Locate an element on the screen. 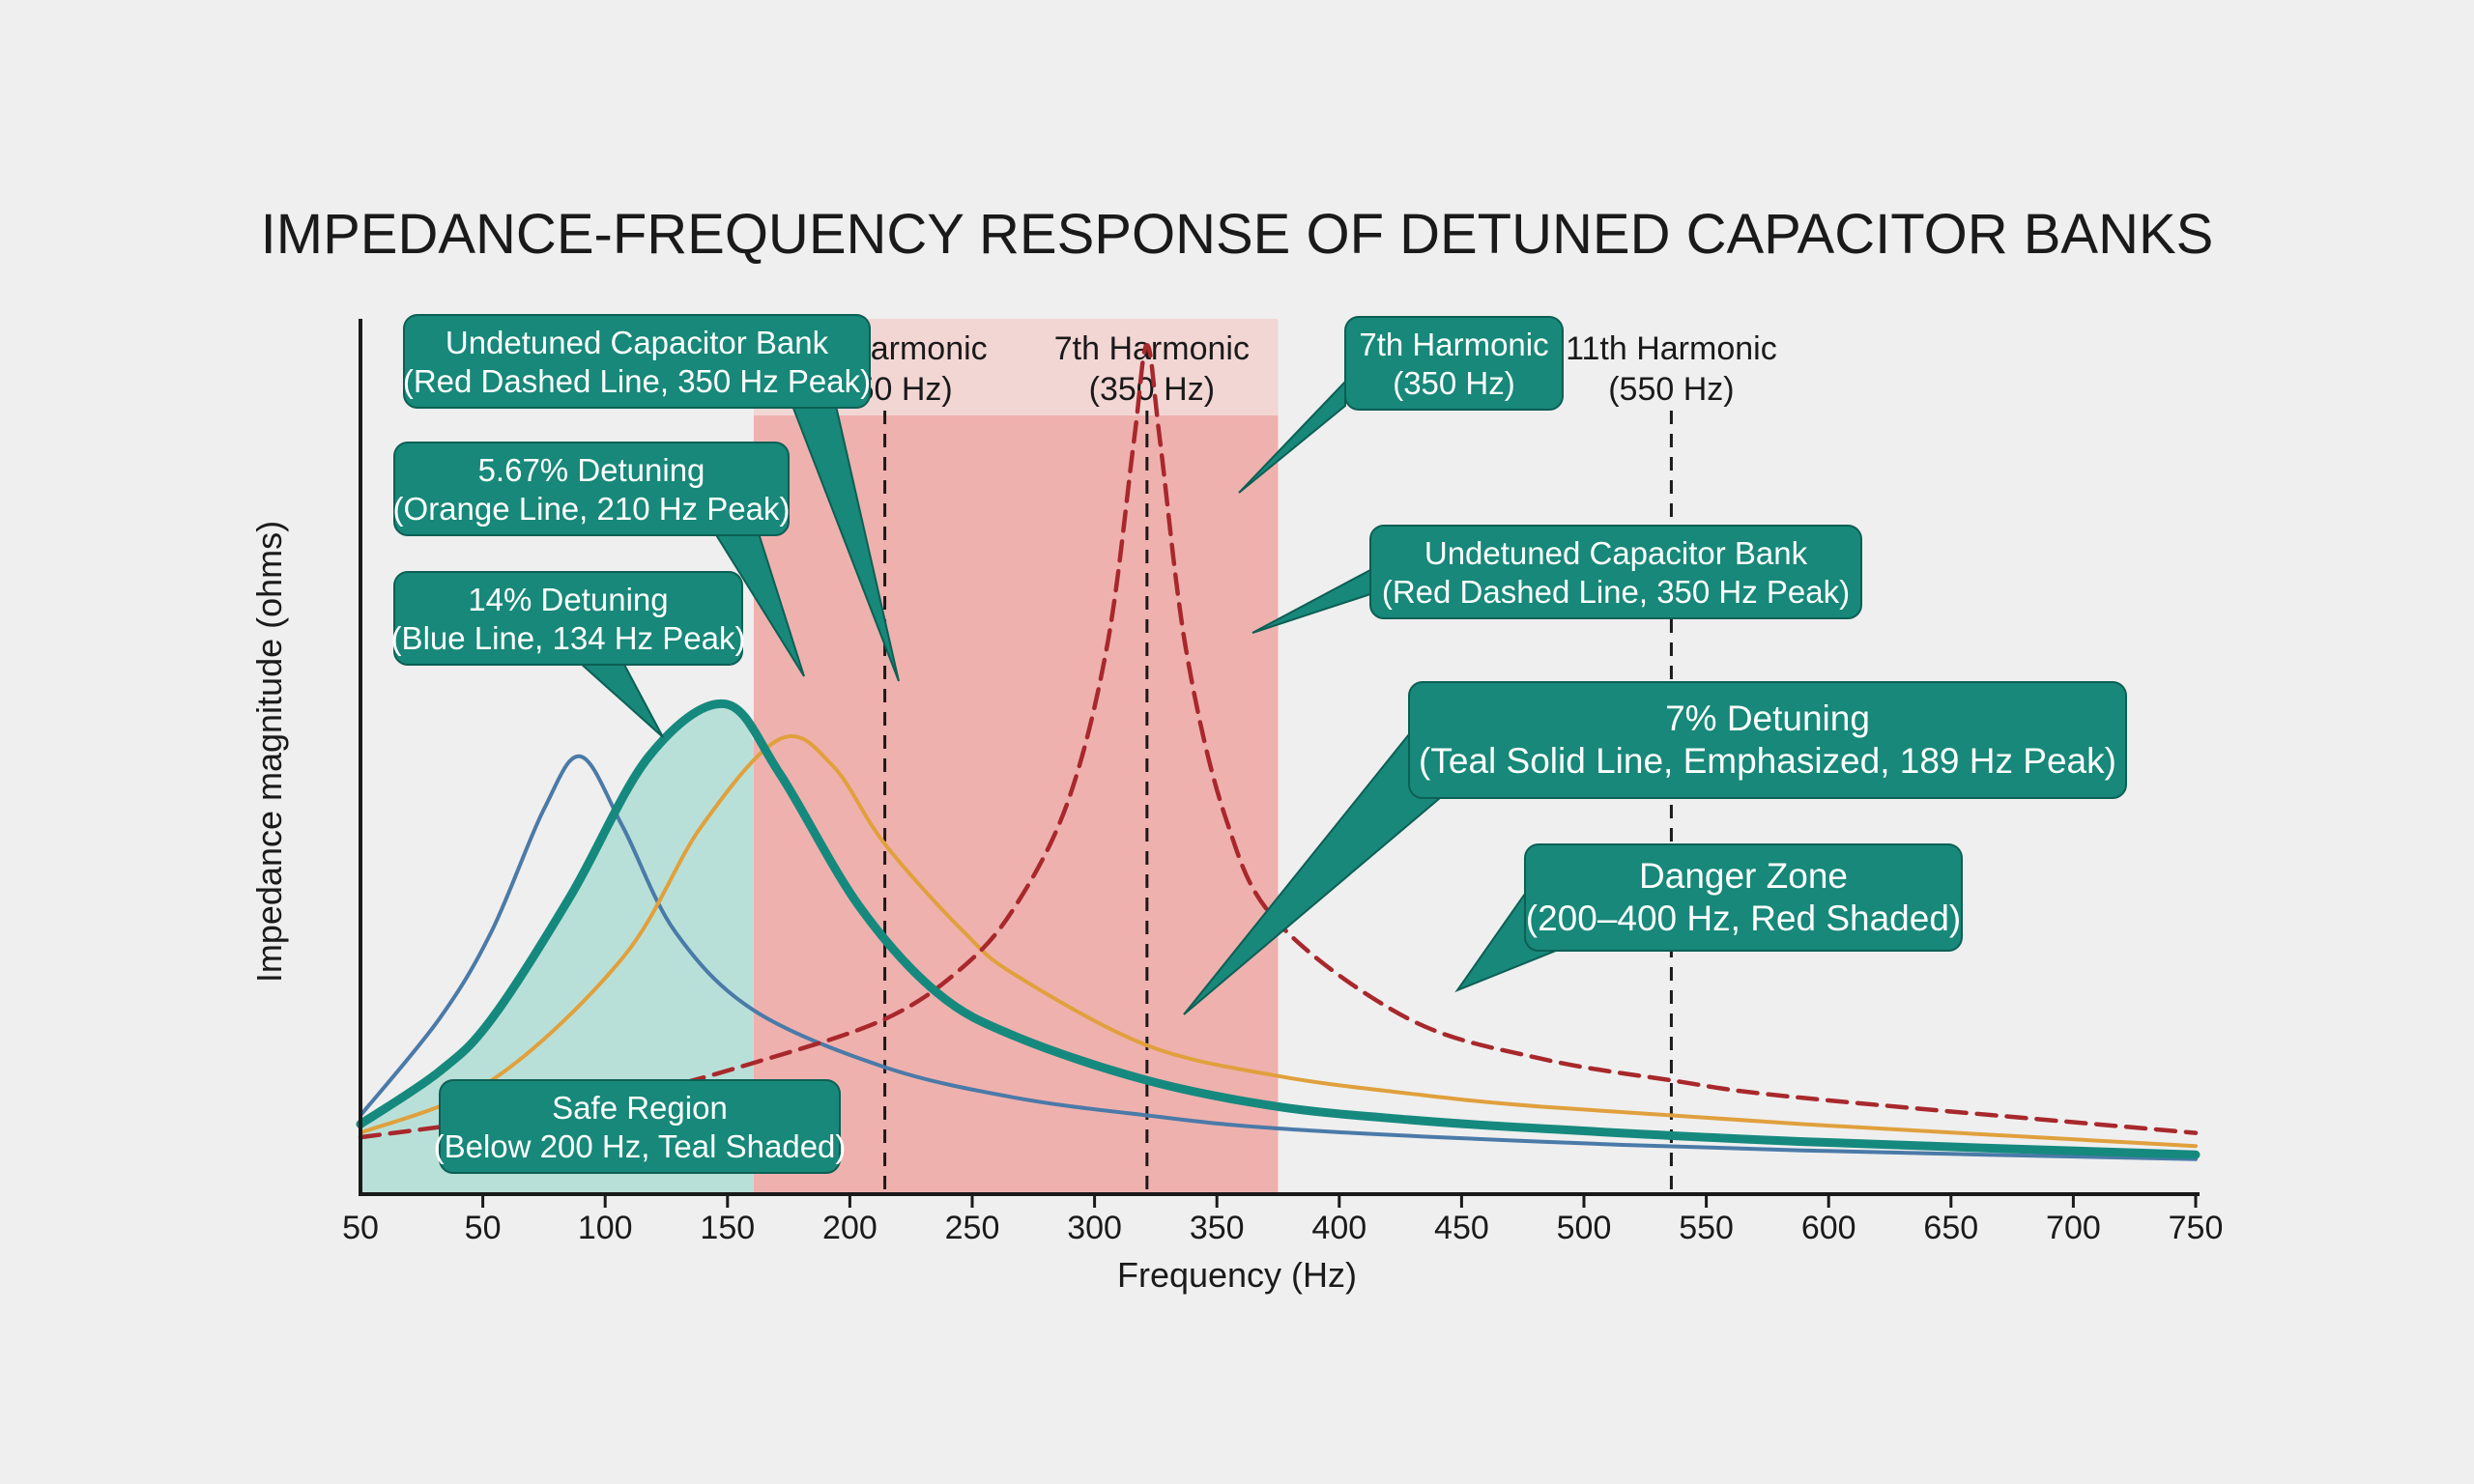 The height and width of the screenshot is (1484, 2474). callout-pointer is located at coordinates (621, 700).